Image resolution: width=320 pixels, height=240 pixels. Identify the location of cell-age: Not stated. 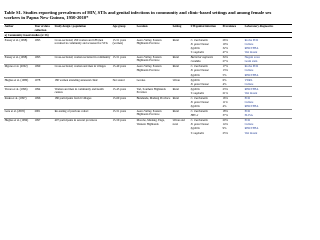
(124, 82).